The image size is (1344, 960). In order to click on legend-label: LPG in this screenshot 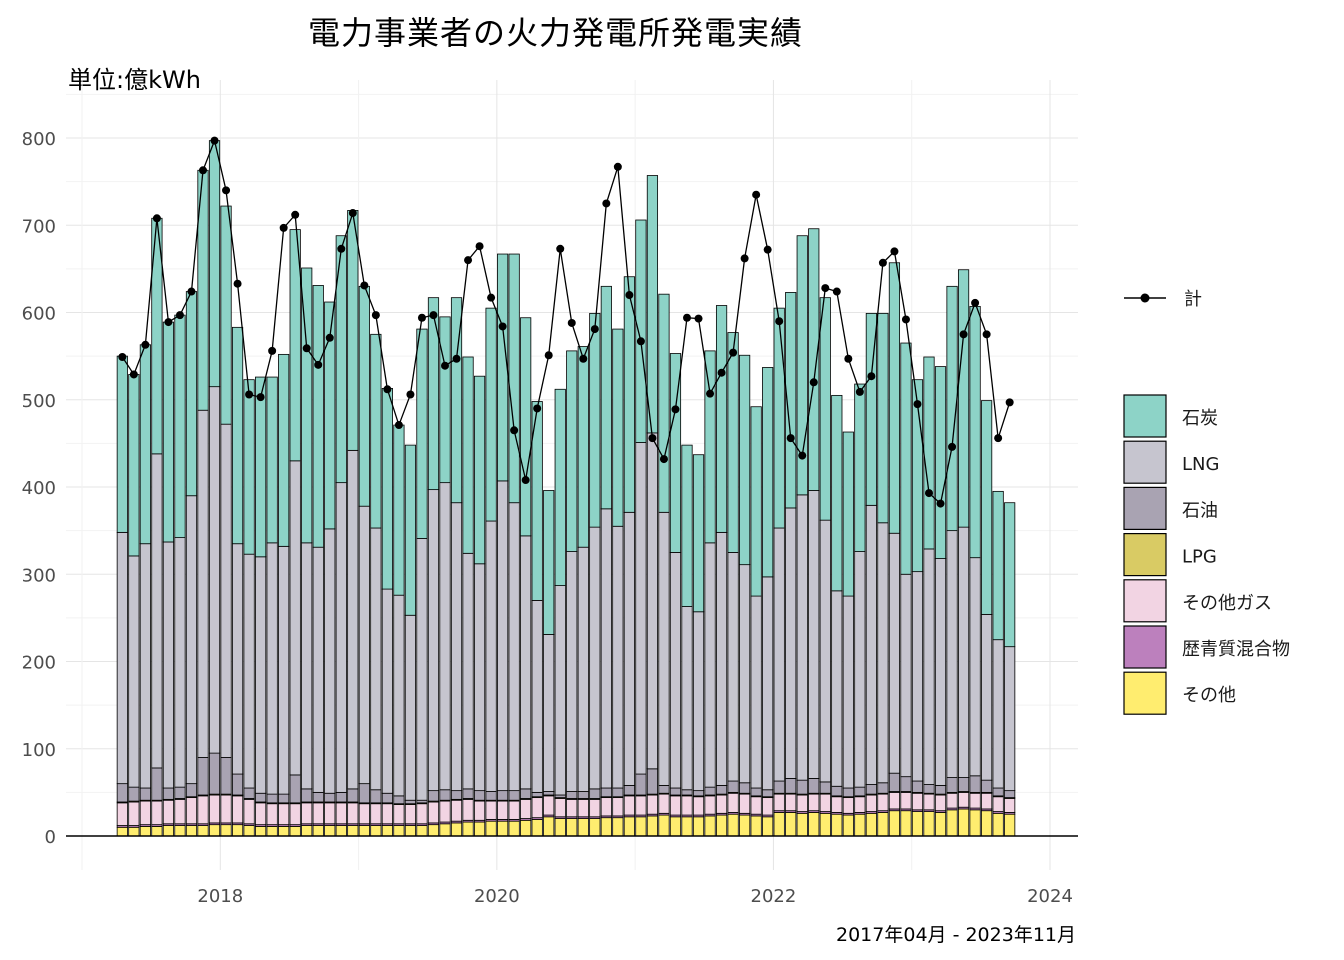, I will do `click(1199, 557)`.